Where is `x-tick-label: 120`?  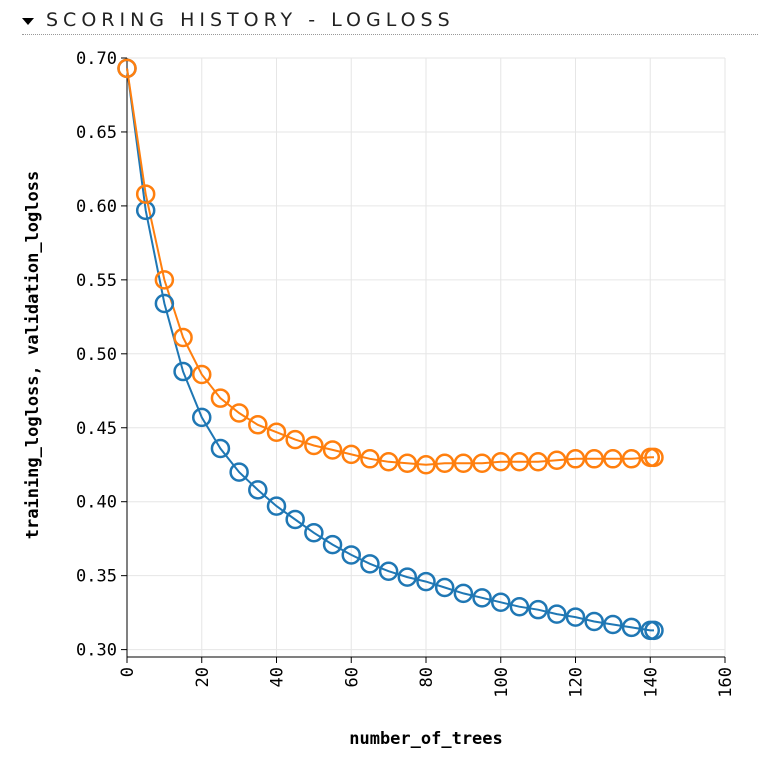 x-tick-label: 120 is located at coordinates (577, 682).